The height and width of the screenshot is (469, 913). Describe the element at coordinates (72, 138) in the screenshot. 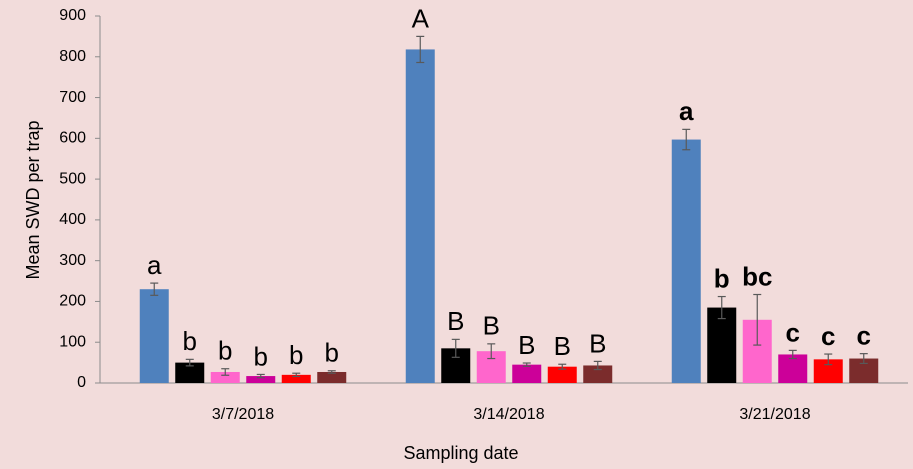

I see `y-tick-label: 600` at that location.